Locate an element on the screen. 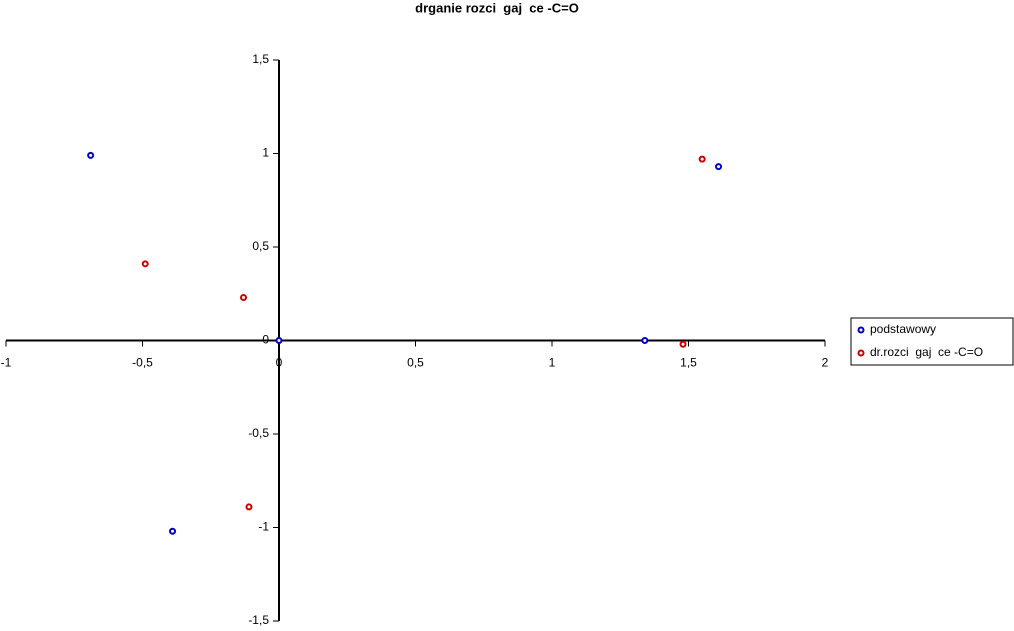 Image resolution: width=1014 pixels, height=631 pixels. legend-box is located at coordinates (932, 341).